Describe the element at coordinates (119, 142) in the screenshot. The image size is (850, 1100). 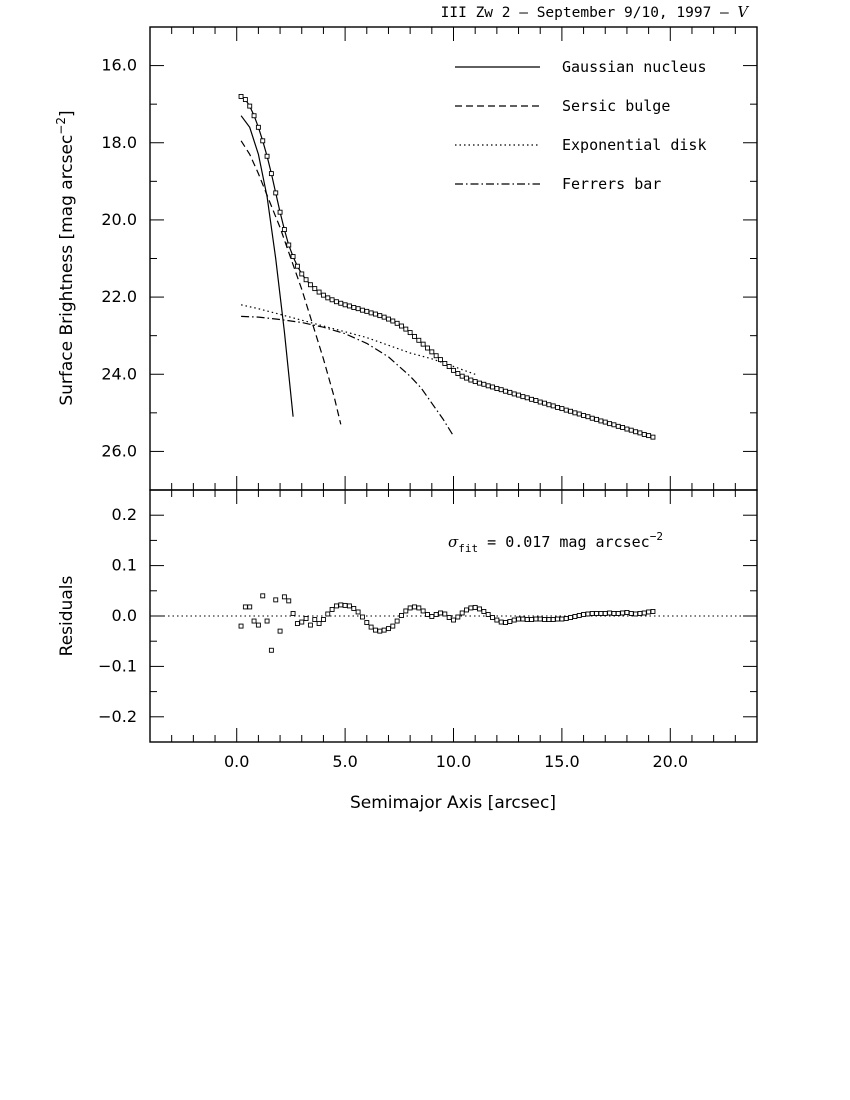
I see `y-tick-label: 18.0` at that location.